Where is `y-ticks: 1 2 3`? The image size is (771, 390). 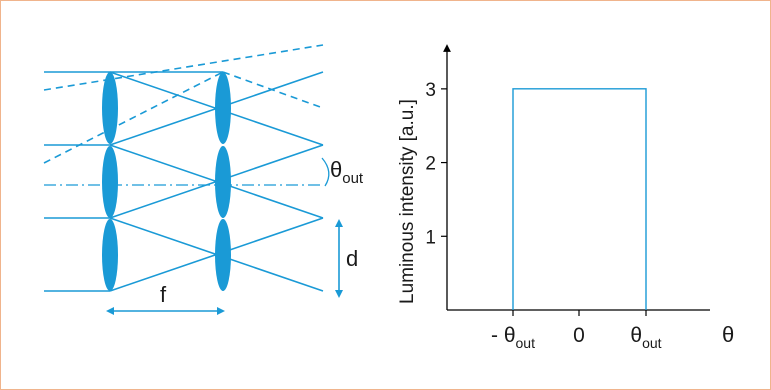 y-ticks: 1 2 3 is located at coordinates (436, 164).